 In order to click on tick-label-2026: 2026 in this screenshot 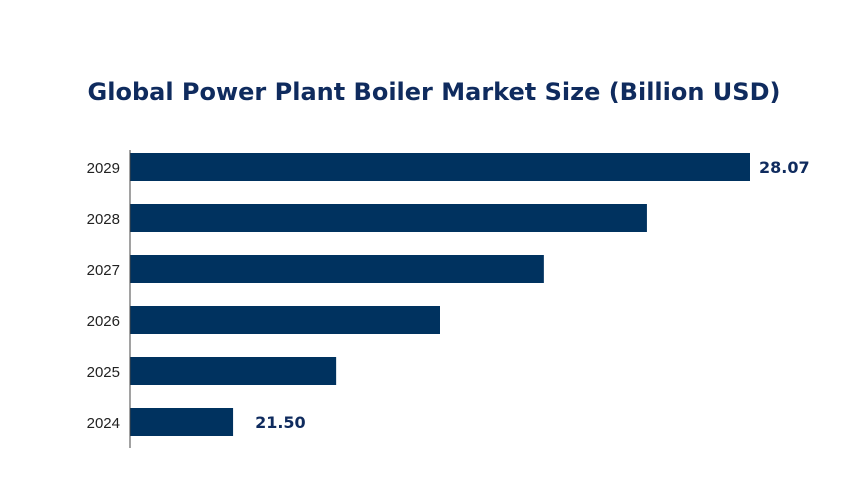, I will do `click(103, 321)`.